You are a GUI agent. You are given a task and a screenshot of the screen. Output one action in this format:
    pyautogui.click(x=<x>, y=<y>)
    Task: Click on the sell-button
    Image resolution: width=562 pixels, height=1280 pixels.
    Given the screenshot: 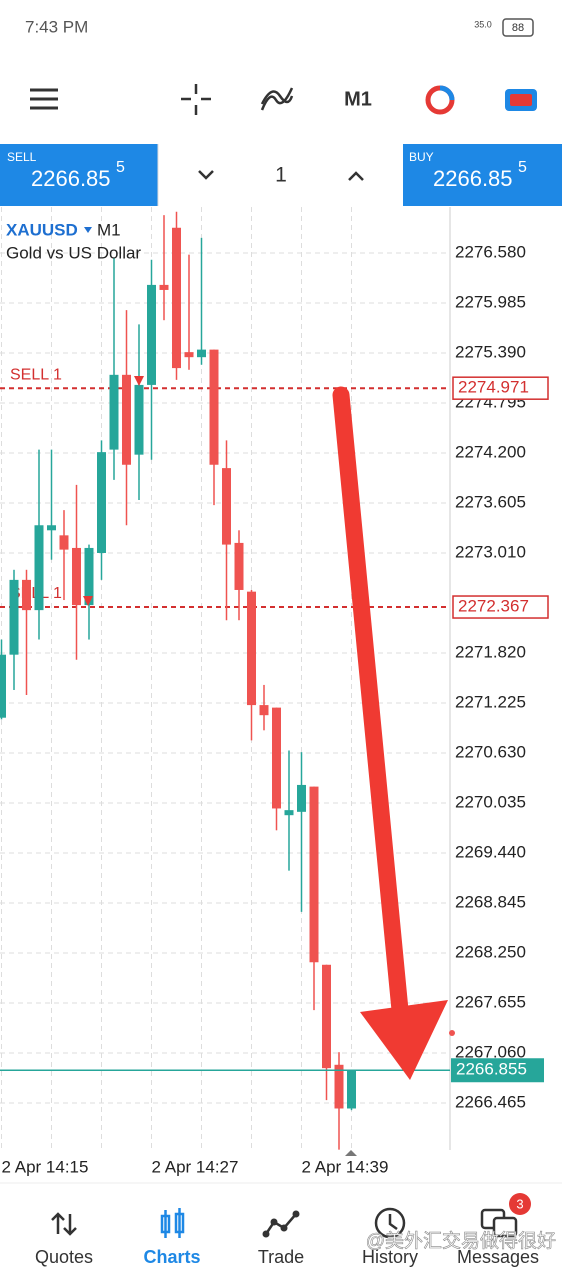 What is the action you would take?
    pyautogui.click(x=79, y=175)
    